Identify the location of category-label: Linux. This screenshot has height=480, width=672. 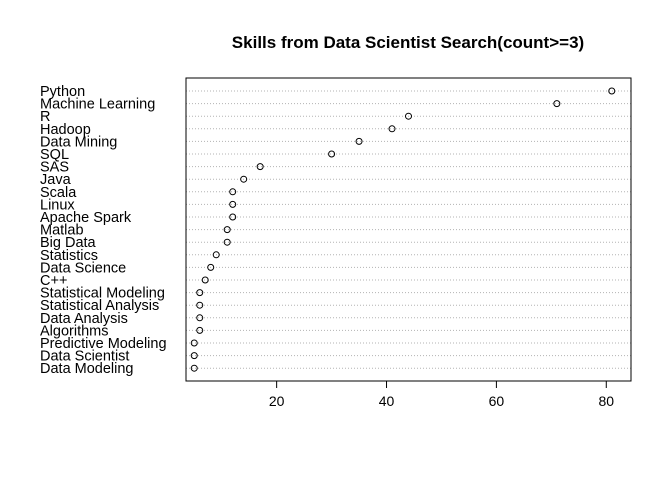
(57, 205).